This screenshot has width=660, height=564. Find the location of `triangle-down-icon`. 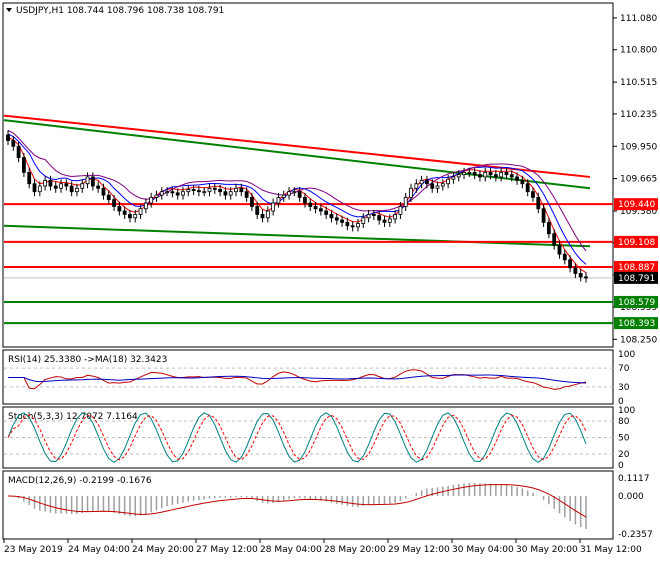

triangle-down-icon is located at coordinates (9, 10).